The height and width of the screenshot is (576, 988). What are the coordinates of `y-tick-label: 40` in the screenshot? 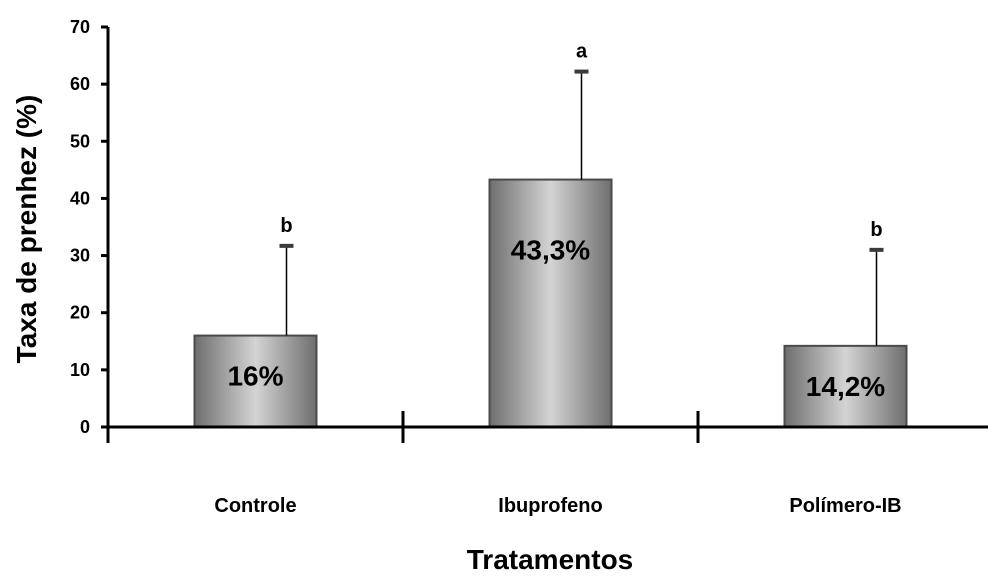 It's located at (80, 198).